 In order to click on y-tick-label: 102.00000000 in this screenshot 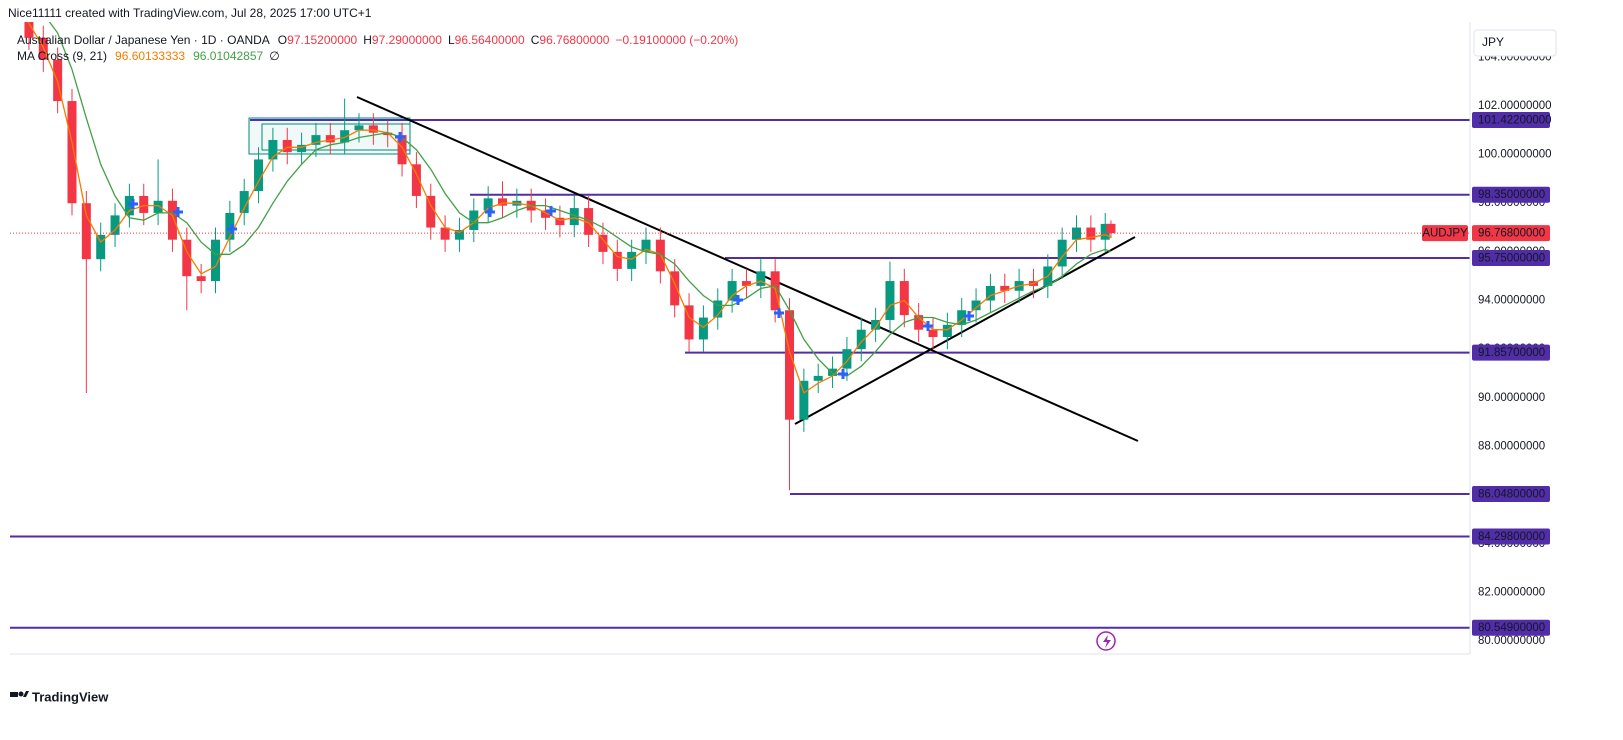, I will do `click(1515, 106)`.